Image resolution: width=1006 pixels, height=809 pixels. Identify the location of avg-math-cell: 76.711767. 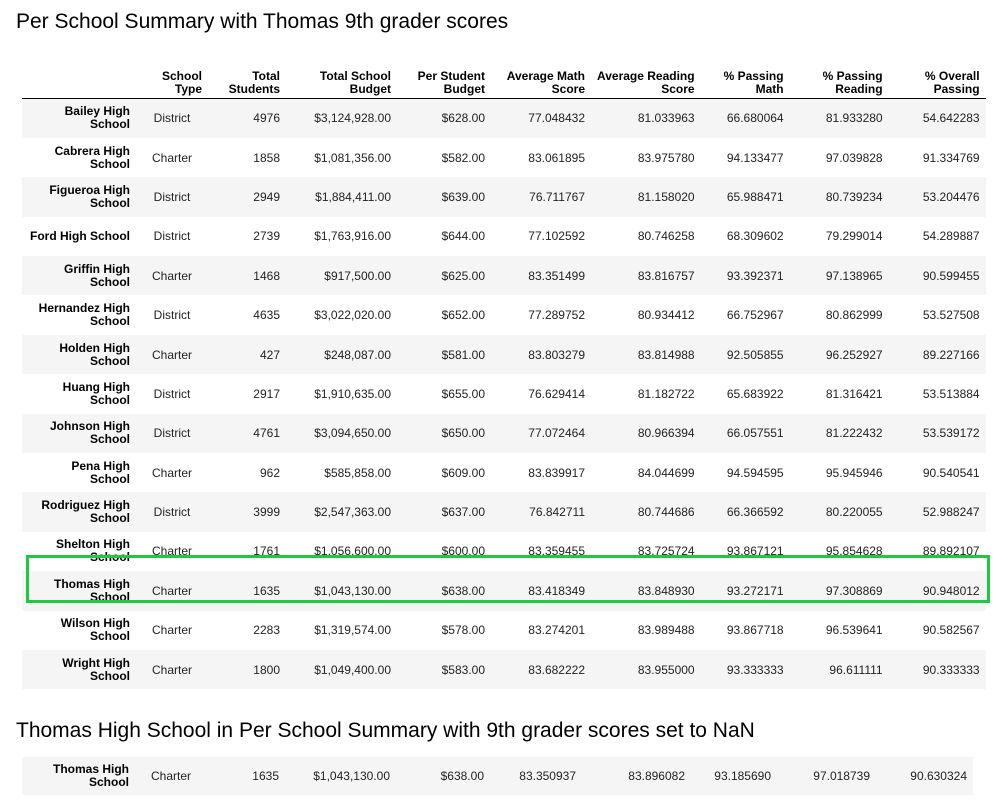
(557, 196).